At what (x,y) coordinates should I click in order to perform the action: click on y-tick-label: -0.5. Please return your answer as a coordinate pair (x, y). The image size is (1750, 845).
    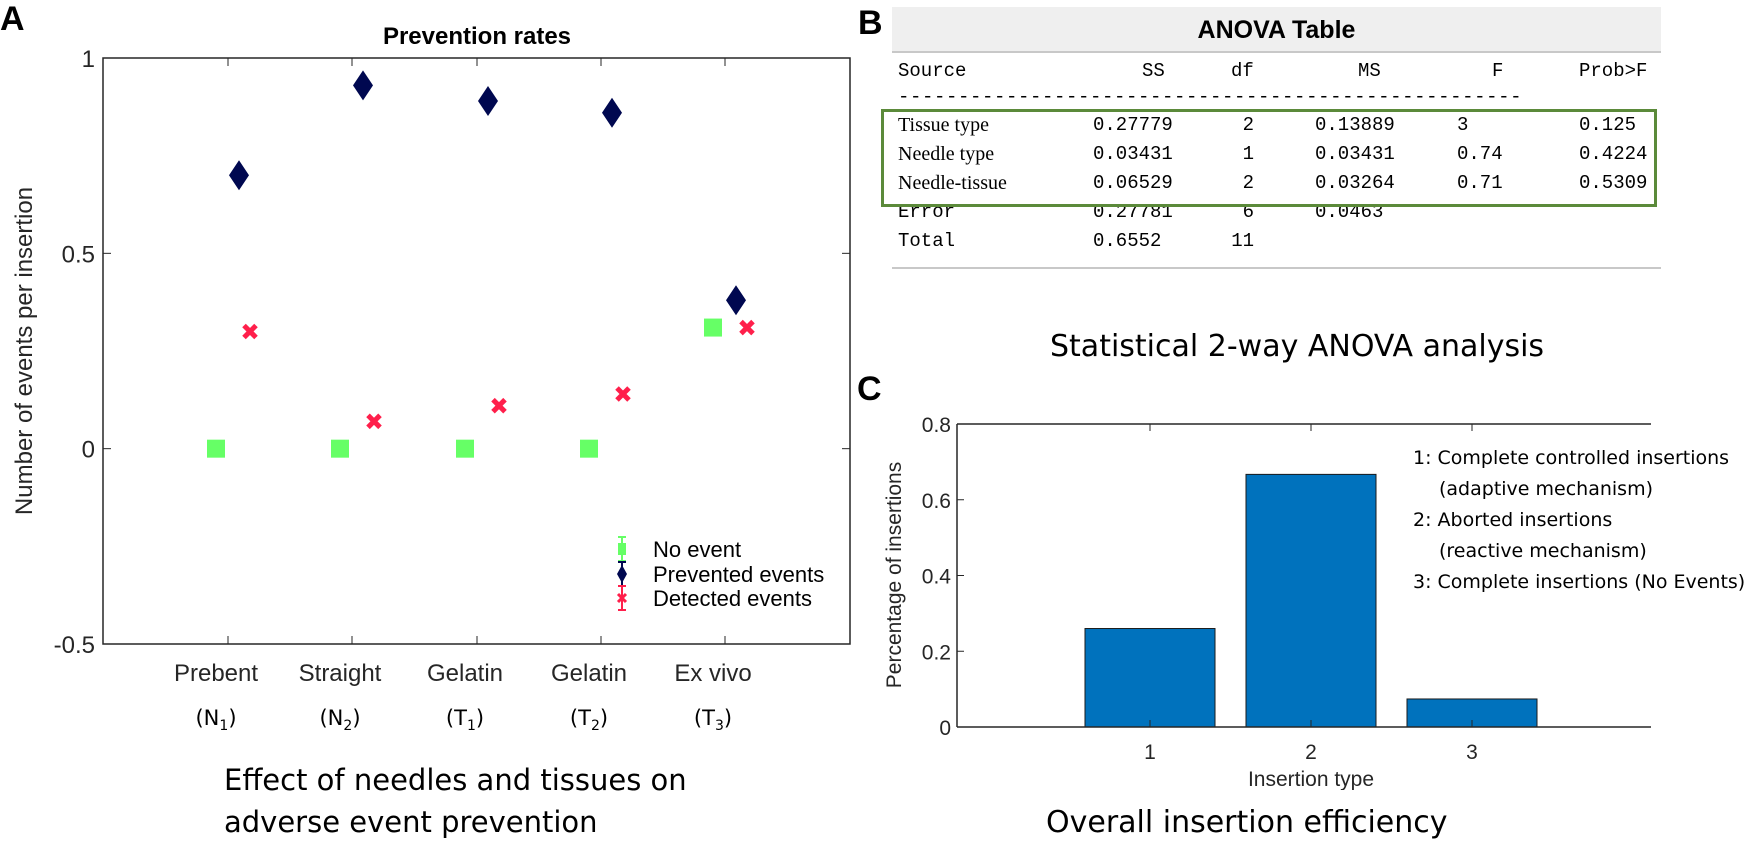
    Looking at the image, I should click on (74, 645).